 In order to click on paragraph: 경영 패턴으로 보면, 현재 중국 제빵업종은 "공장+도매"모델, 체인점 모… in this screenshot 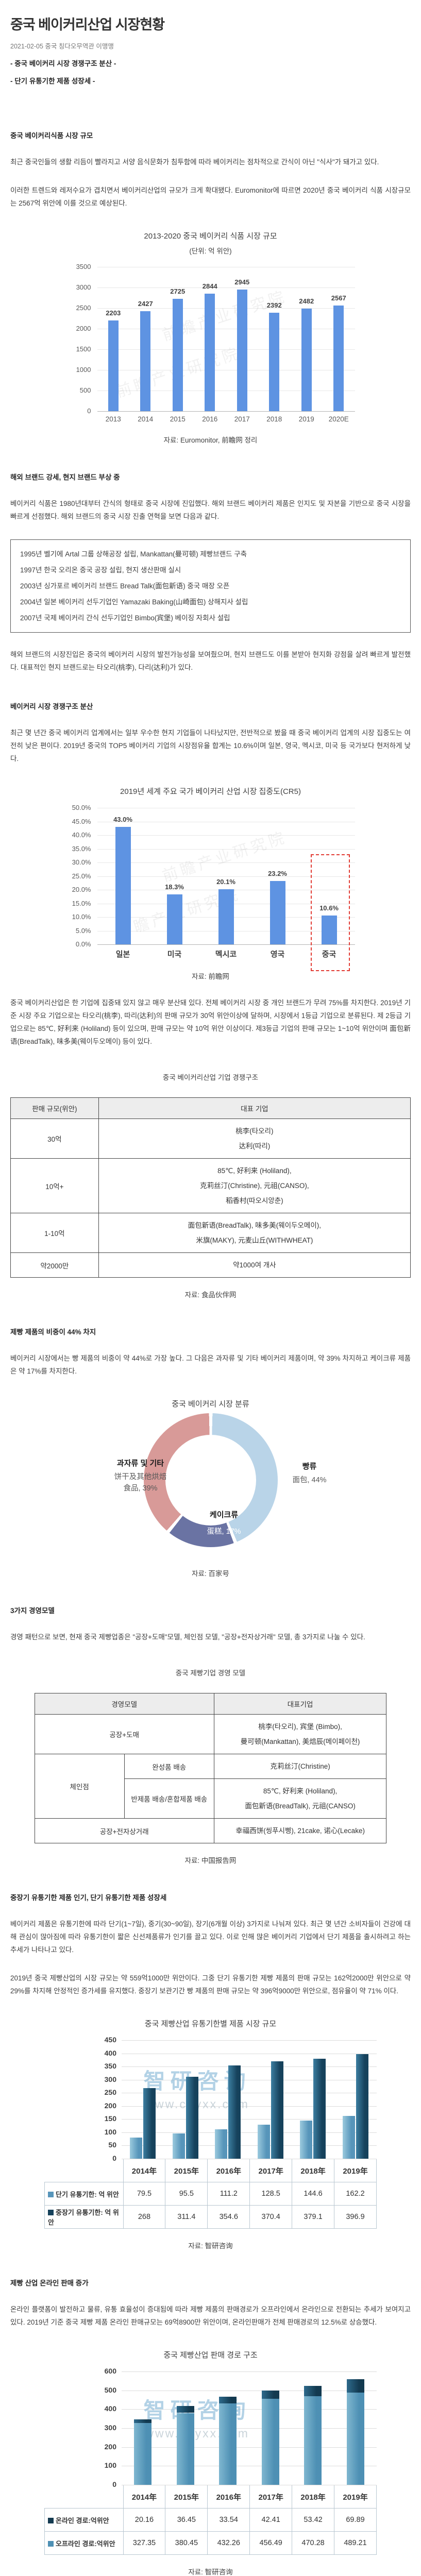, I will do `click(187, 1637)`.